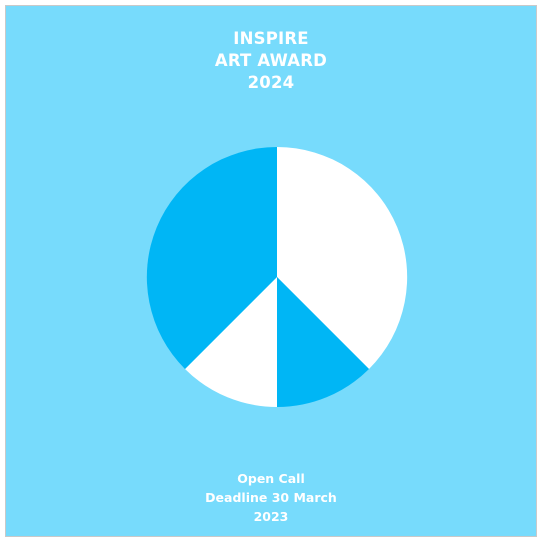  What do you see at coordinates (323, 342) in the screenshot?
I see `emblem-segment-bottom-right` at bounding box center [323, 342].